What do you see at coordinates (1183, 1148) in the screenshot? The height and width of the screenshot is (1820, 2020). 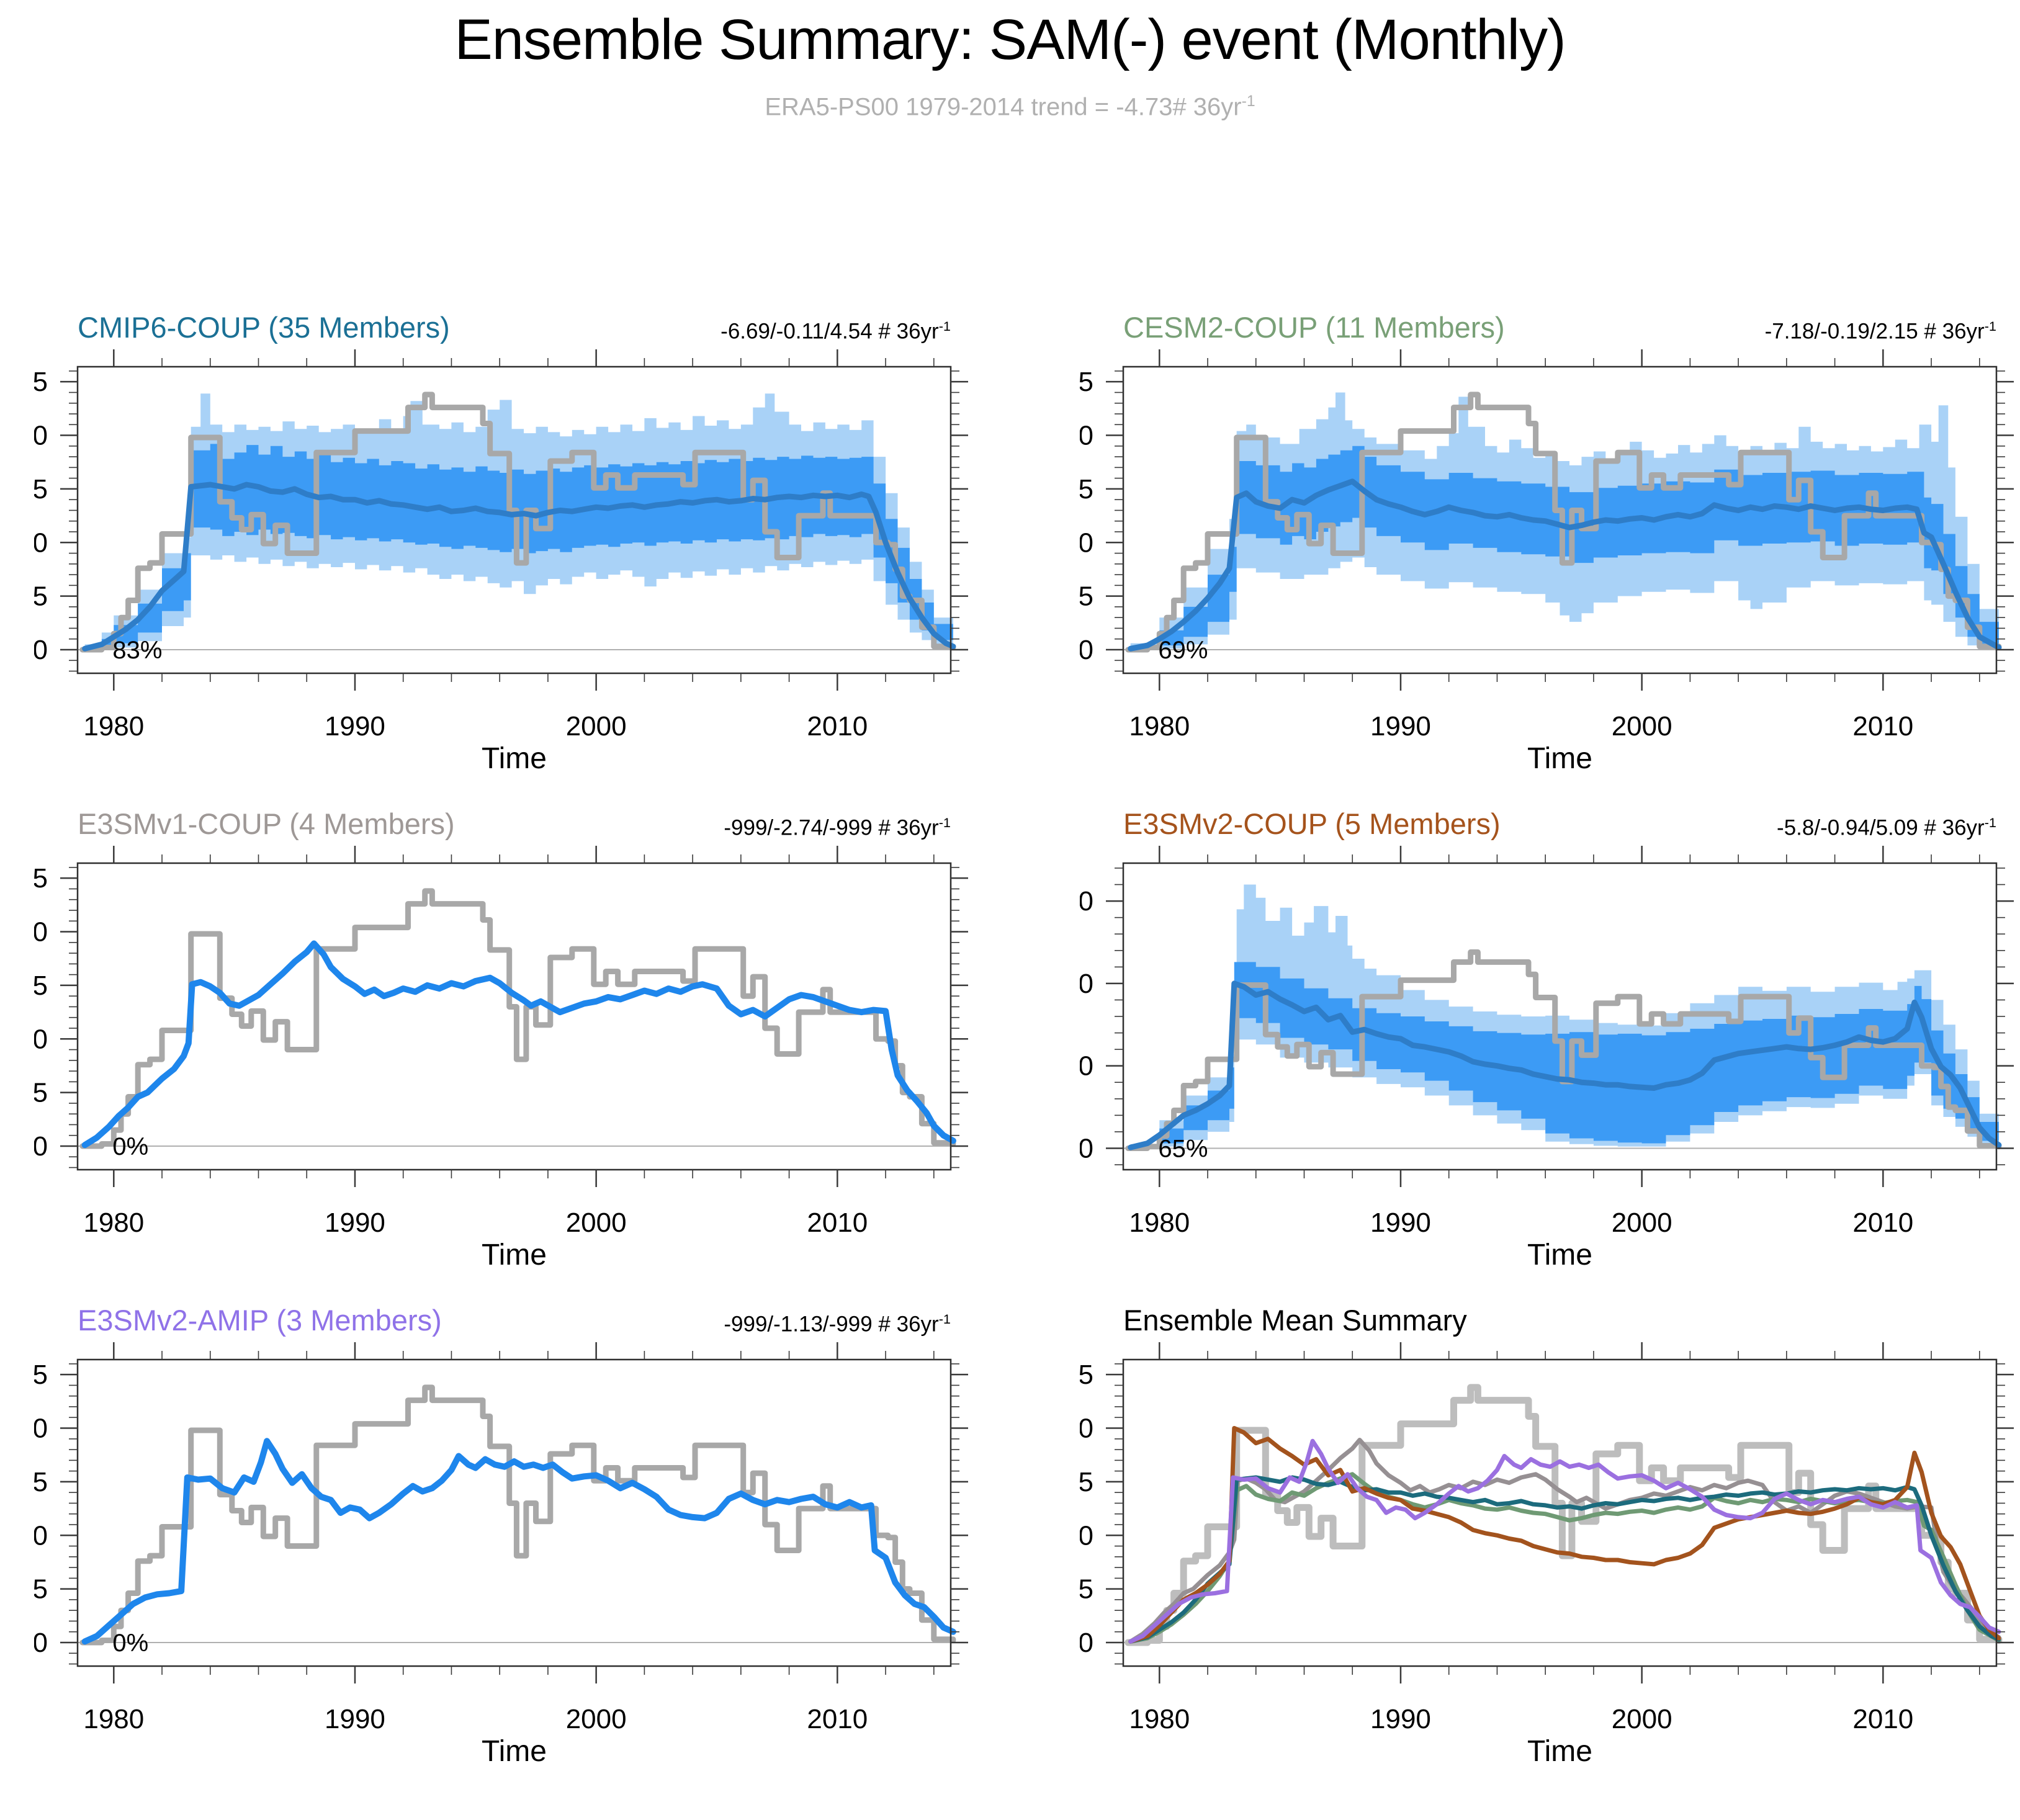 I see `percent-annotation: 65%` at bounding box center [1183, 1148].